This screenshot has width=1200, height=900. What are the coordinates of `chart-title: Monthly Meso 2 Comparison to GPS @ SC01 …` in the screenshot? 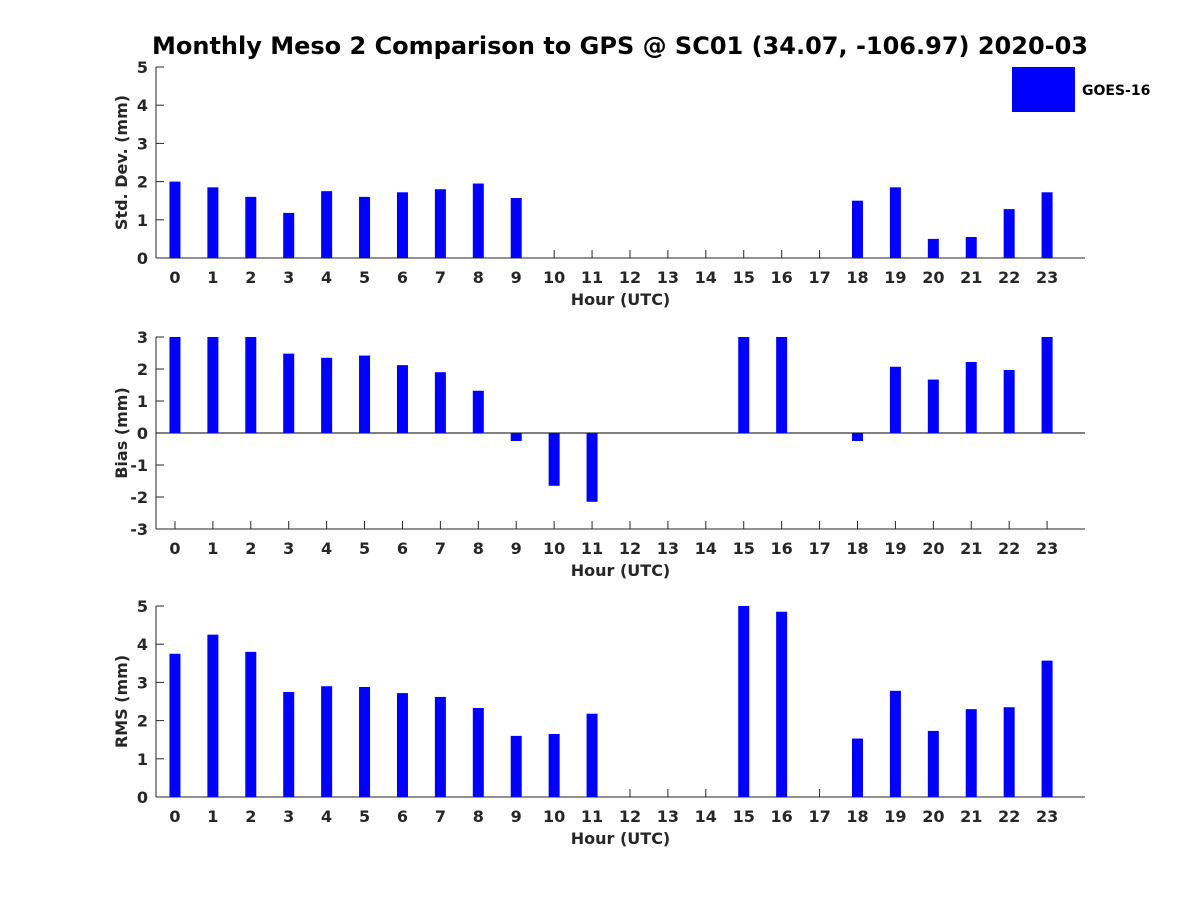 It's located at (620, 46).